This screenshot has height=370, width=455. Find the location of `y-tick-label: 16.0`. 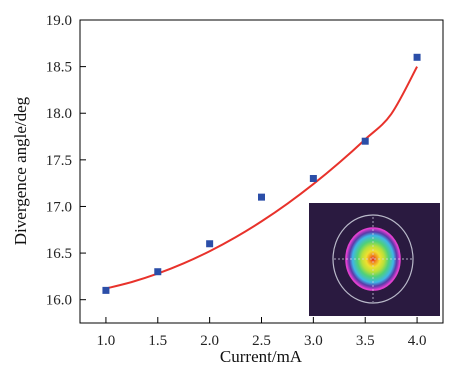

y-tick-label: 16.0 is located at coordinates (59, 301).